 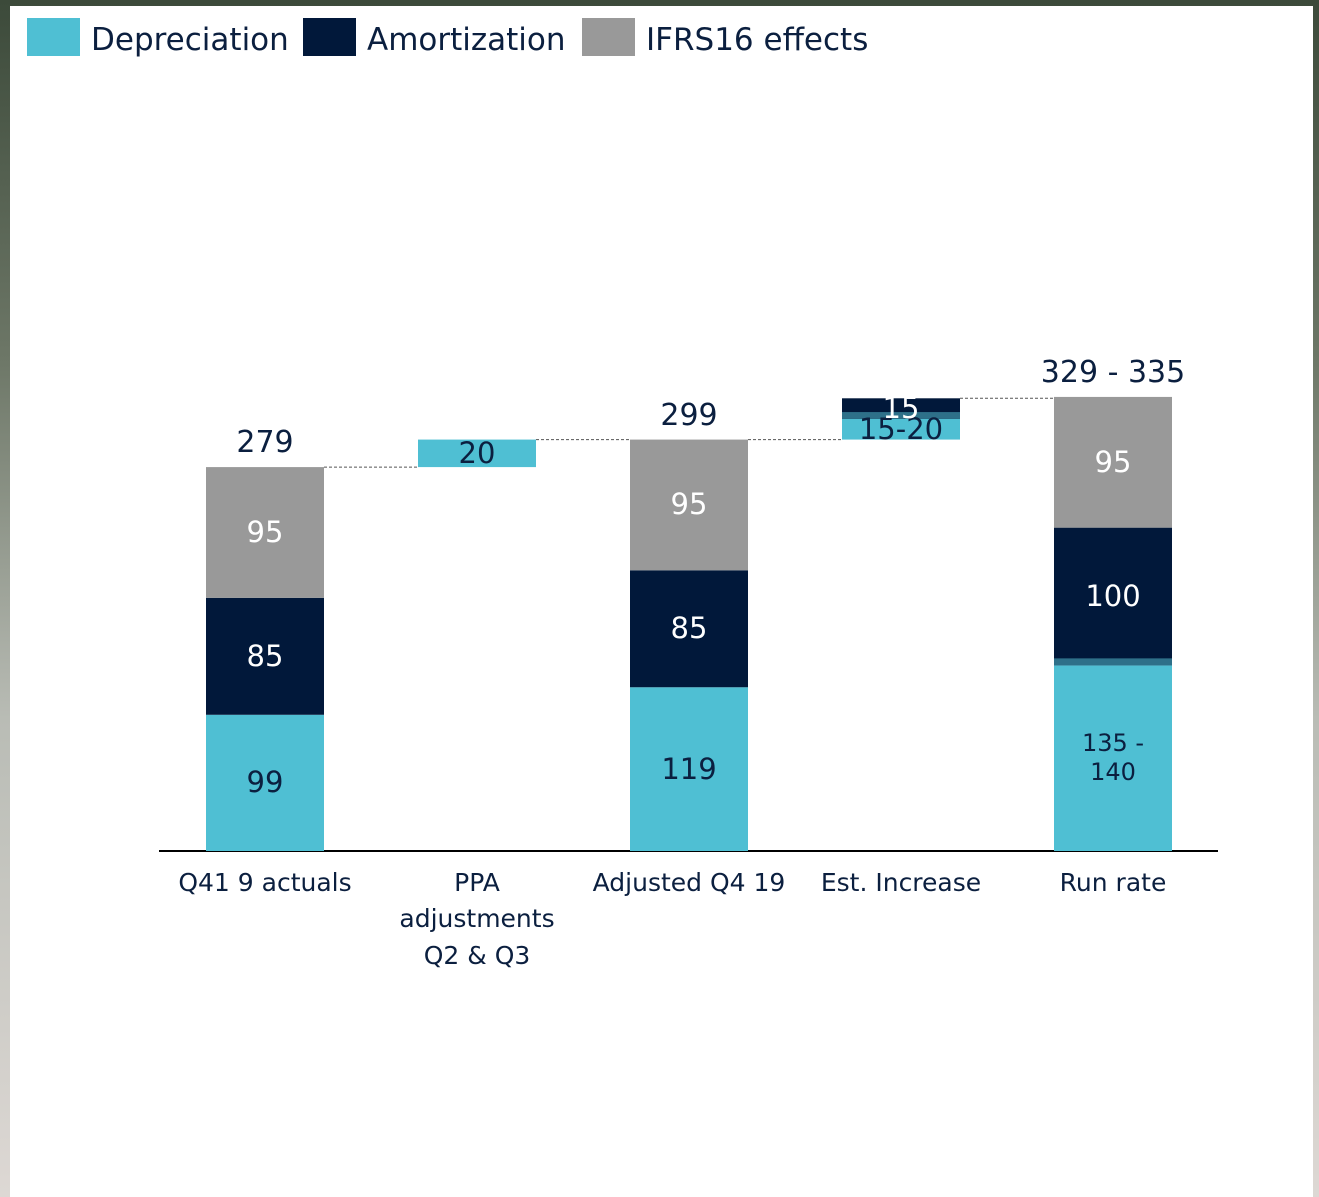 What do you see at coordinates (265, 443) in the screenshot?
I see `total-label: 279` at bounding box center [265, 443].